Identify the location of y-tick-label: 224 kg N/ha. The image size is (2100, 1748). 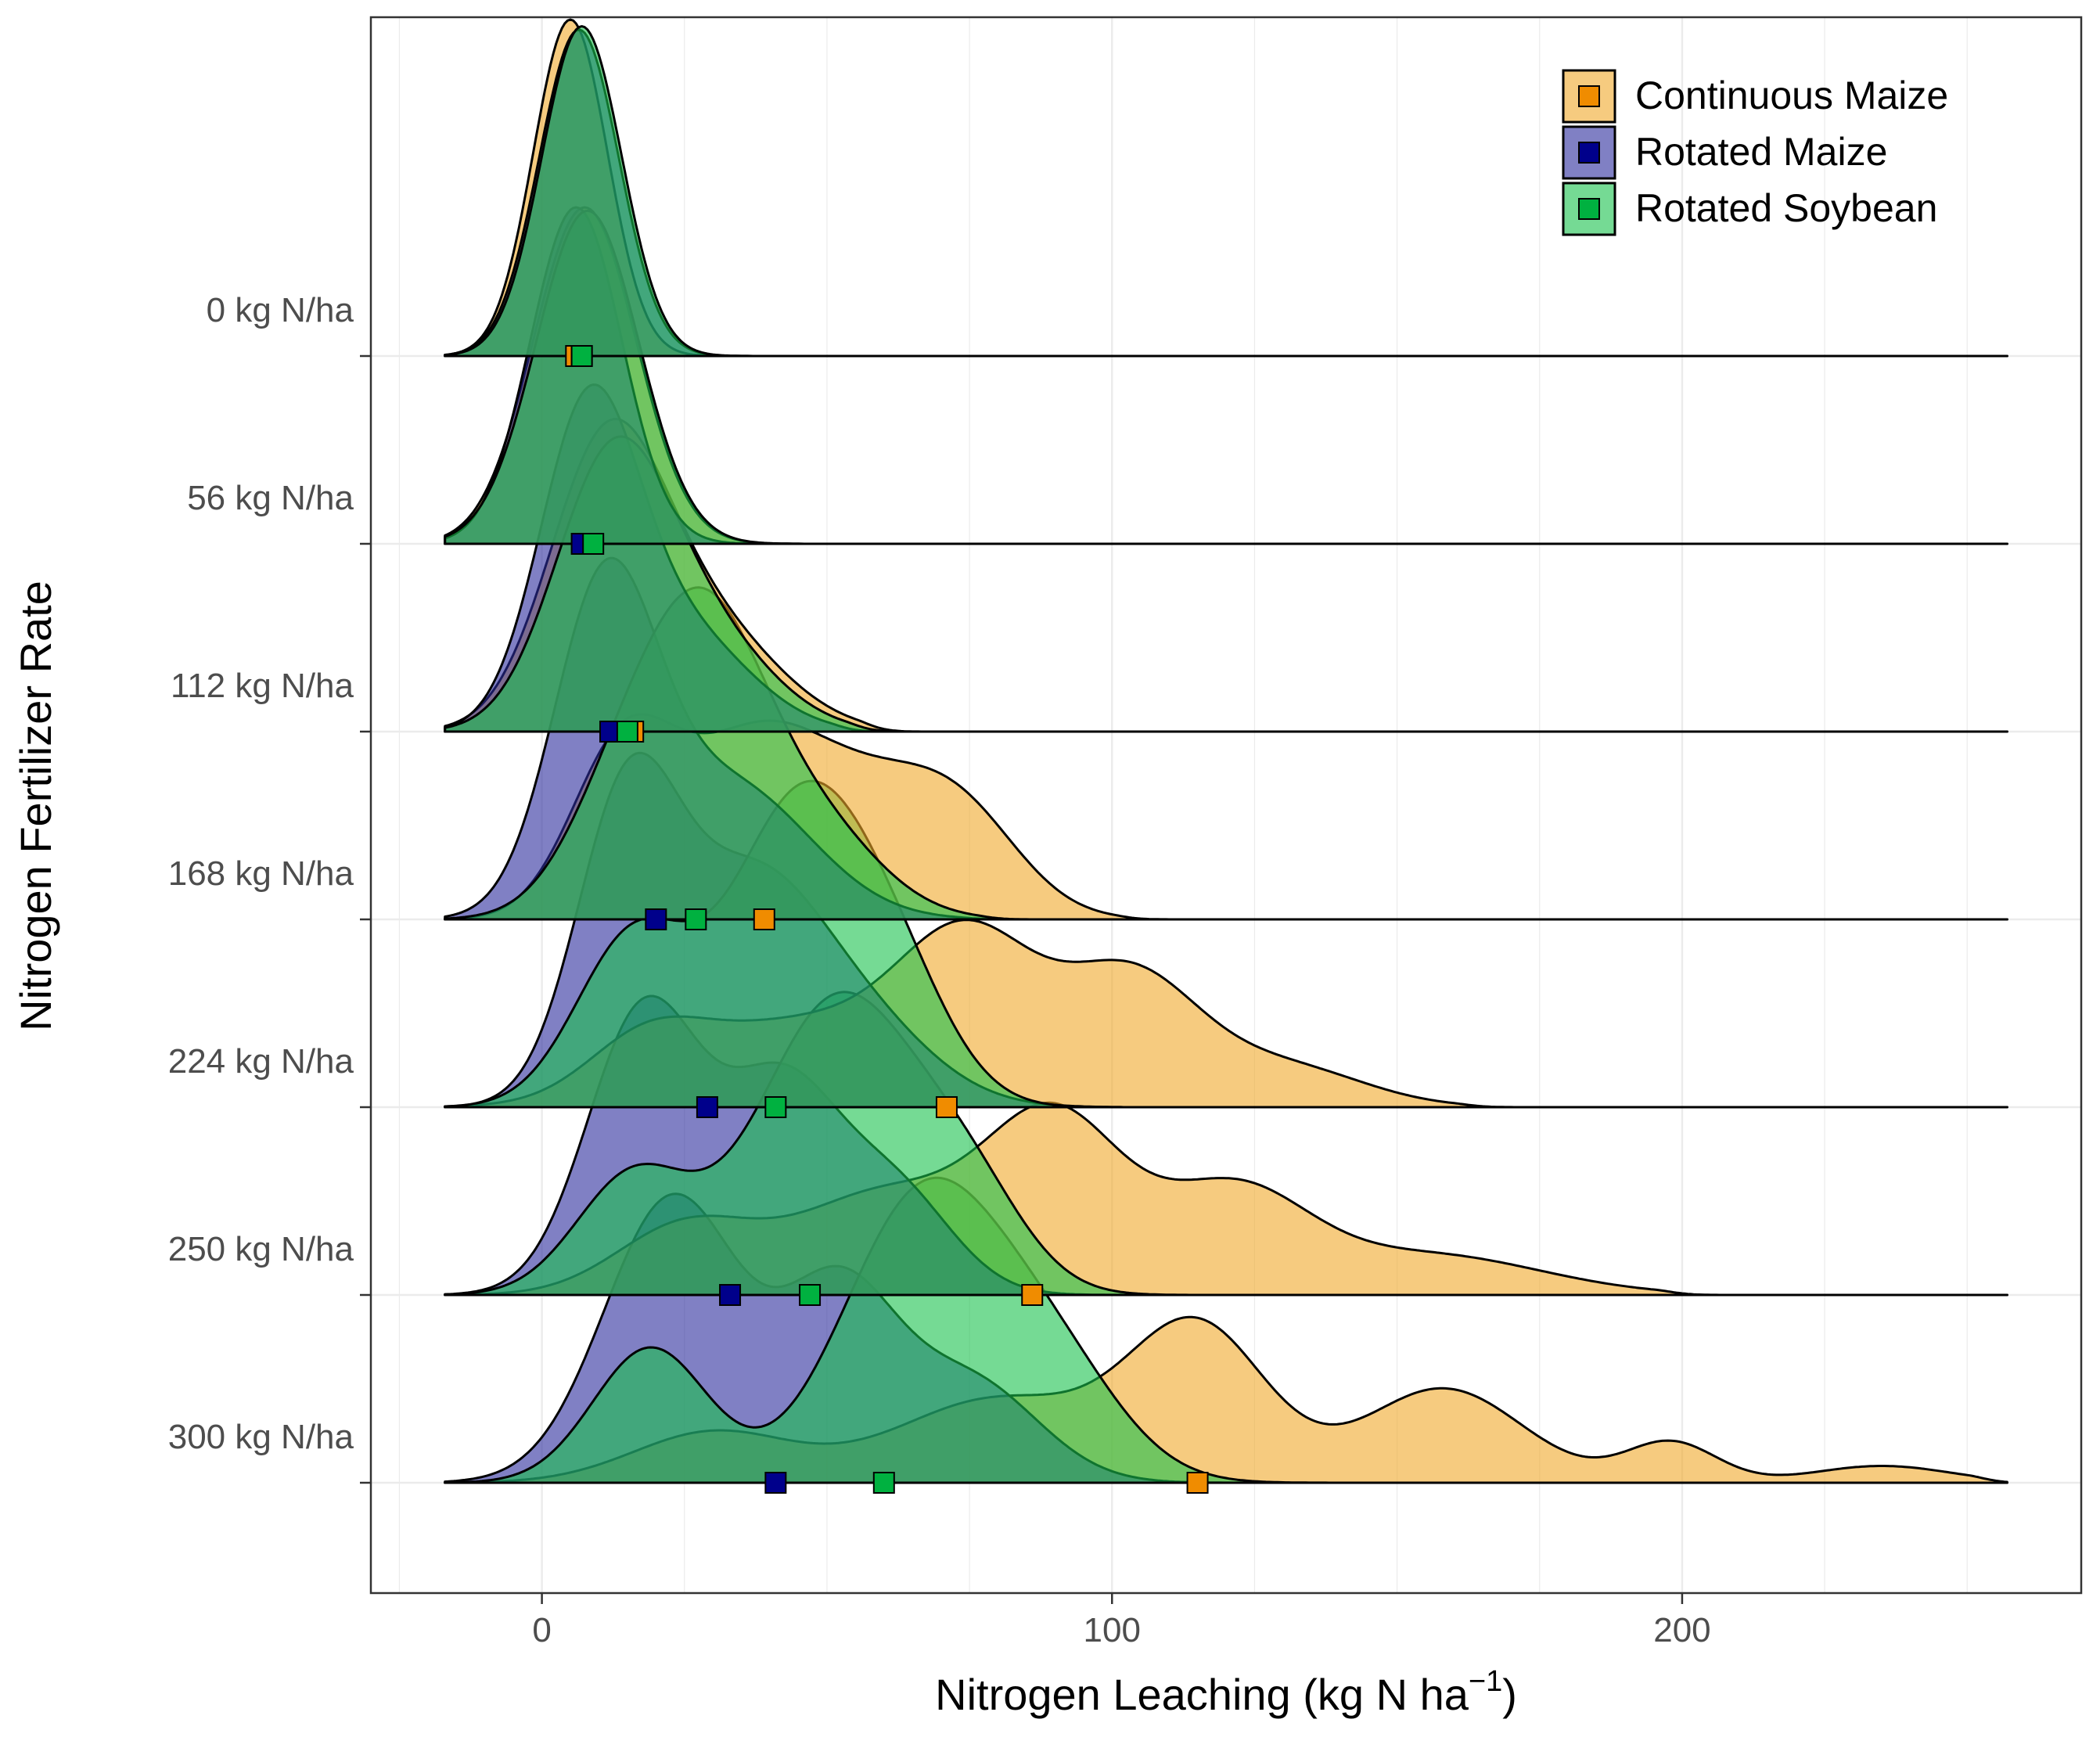
(261, 1061).